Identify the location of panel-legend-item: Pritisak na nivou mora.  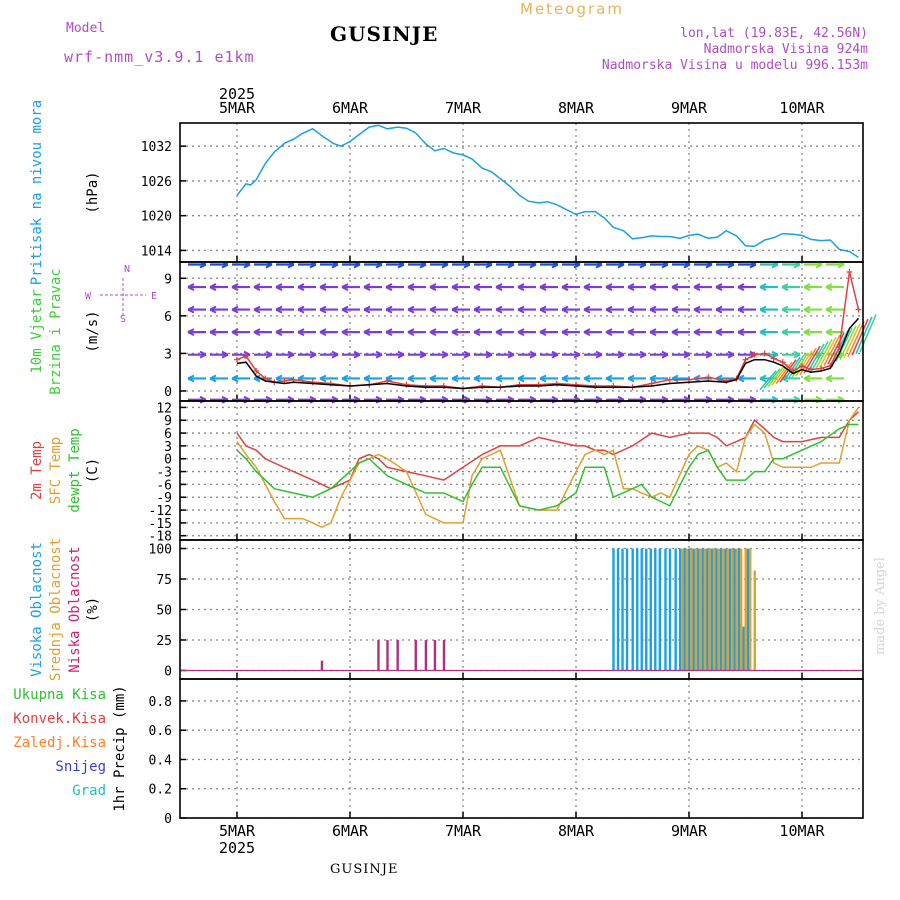
(37, 192).